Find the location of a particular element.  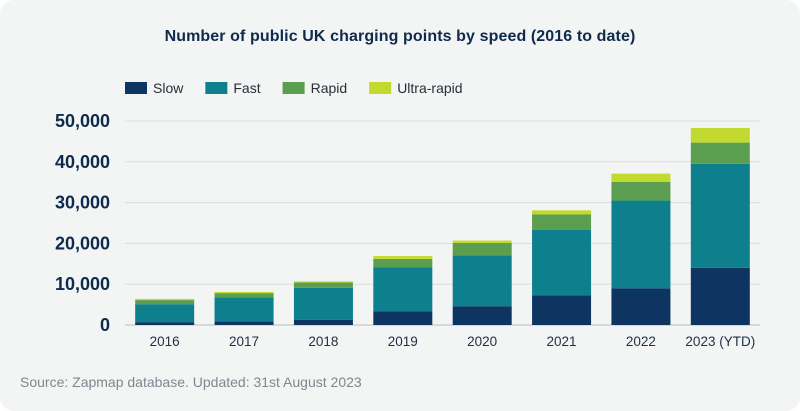

legend: Slow Fast Rapid Ultra-rapid is located at coordinates (294, 88).